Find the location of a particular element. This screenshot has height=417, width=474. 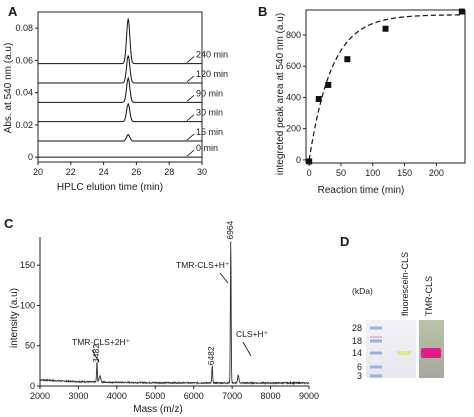

panel-d: D (kDa) 28 18 14 63 fluorescein-CLS TMR-CLS is located at coordinates (392, 307).